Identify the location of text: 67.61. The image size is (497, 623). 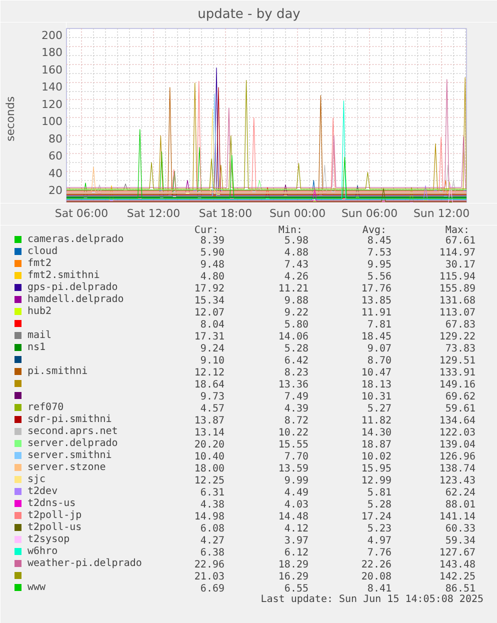
(460, 241).